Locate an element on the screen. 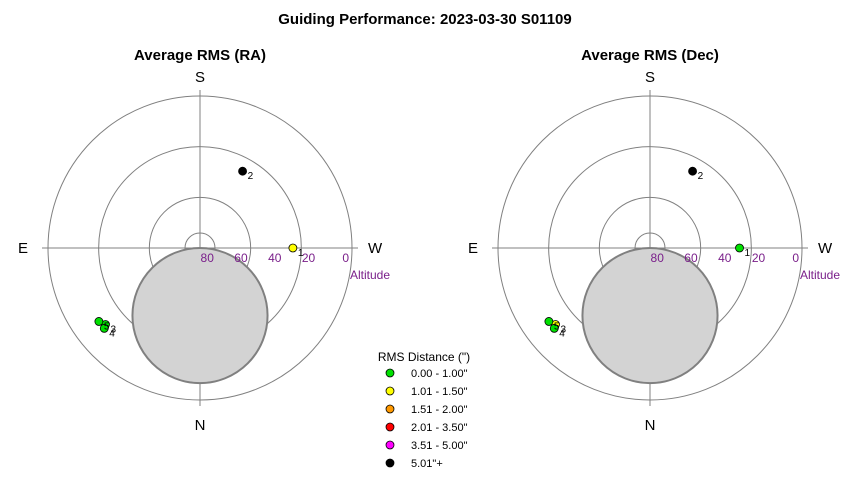  legend-item-label: 1.01 - 1.50" is located at coordinates (439, 392).